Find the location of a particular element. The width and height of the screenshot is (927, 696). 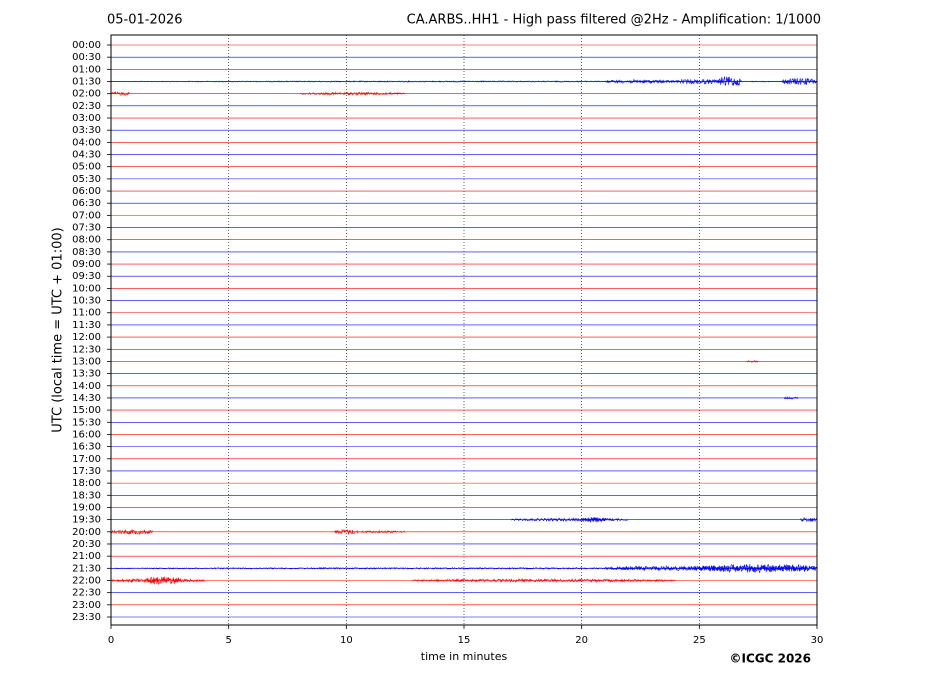

y-tick-label: 04:30 is located at coordinates (86, 155).